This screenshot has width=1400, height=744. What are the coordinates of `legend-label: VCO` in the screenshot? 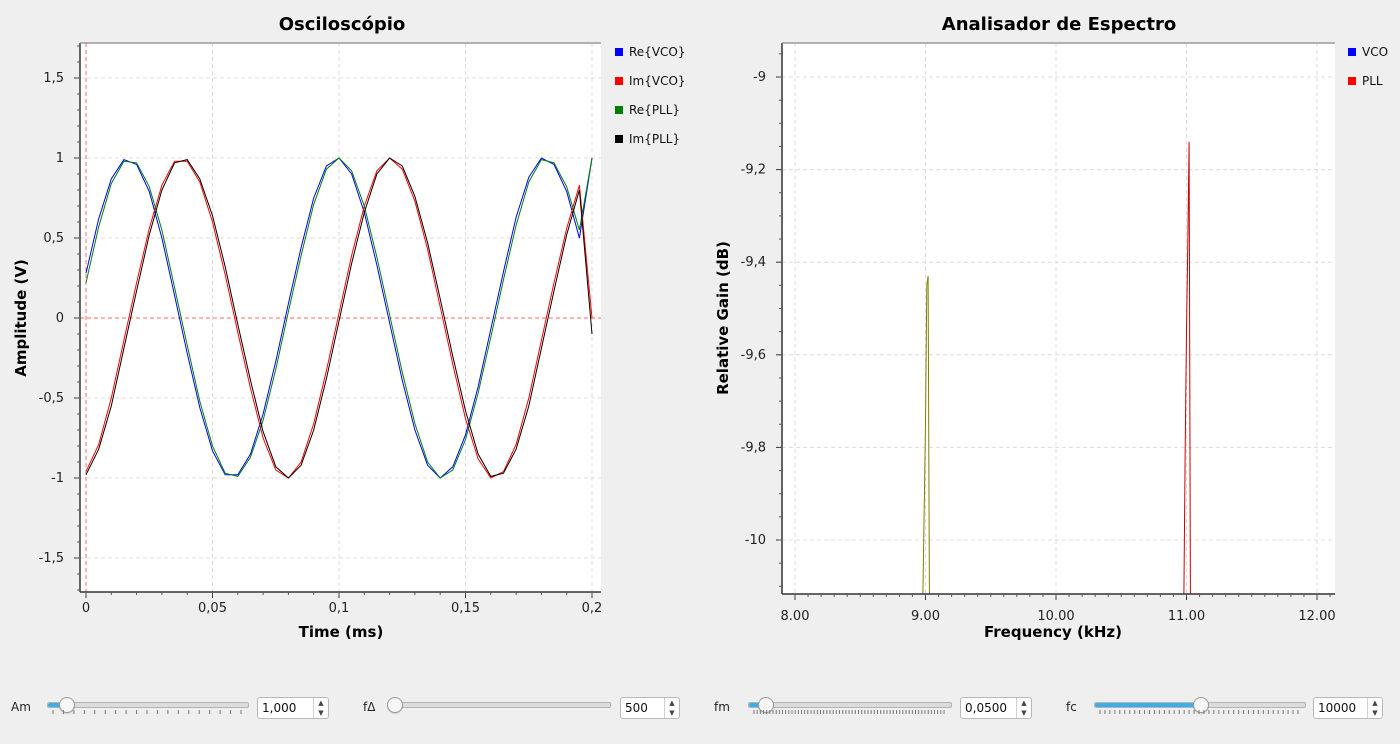 It's located at (1375, 52).